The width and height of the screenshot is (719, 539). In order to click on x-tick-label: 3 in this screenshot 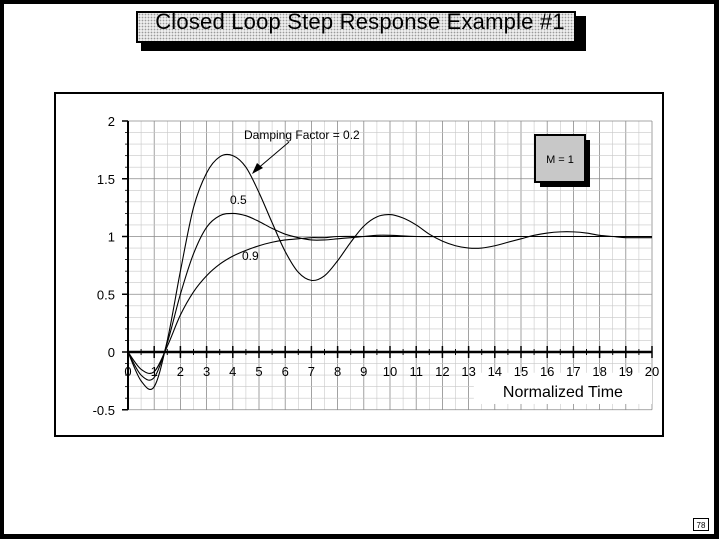, I will do `click(206, 371)`.